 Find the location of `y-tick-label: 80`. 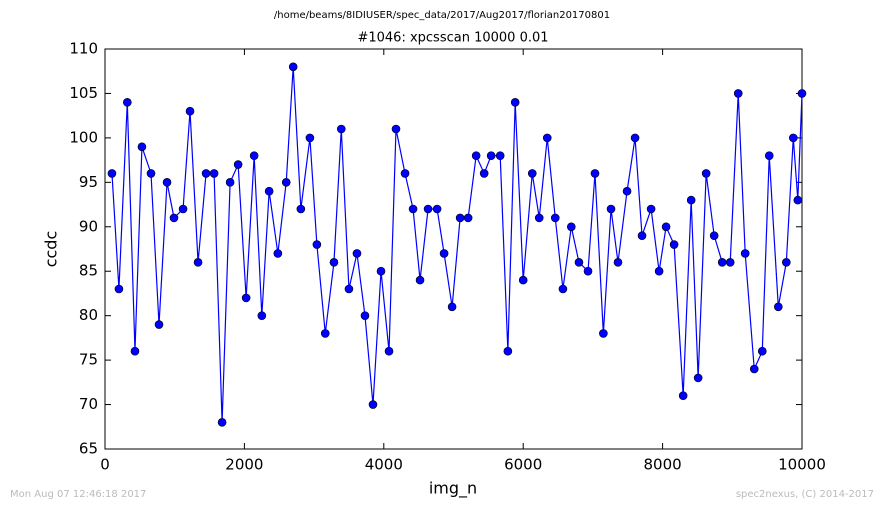

y-tick-label: 80 is located at coordinates (88, 315).